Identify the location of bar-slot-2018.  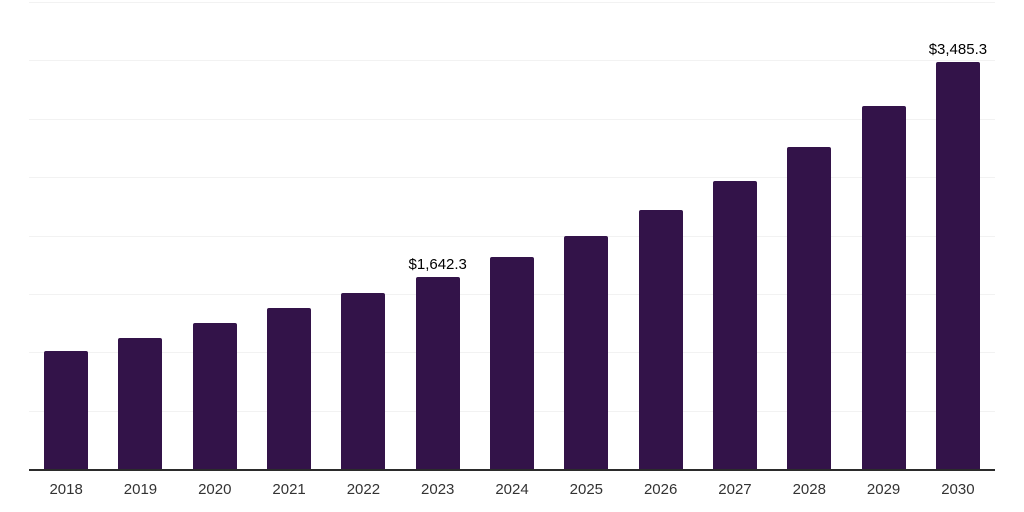
(66, 235).